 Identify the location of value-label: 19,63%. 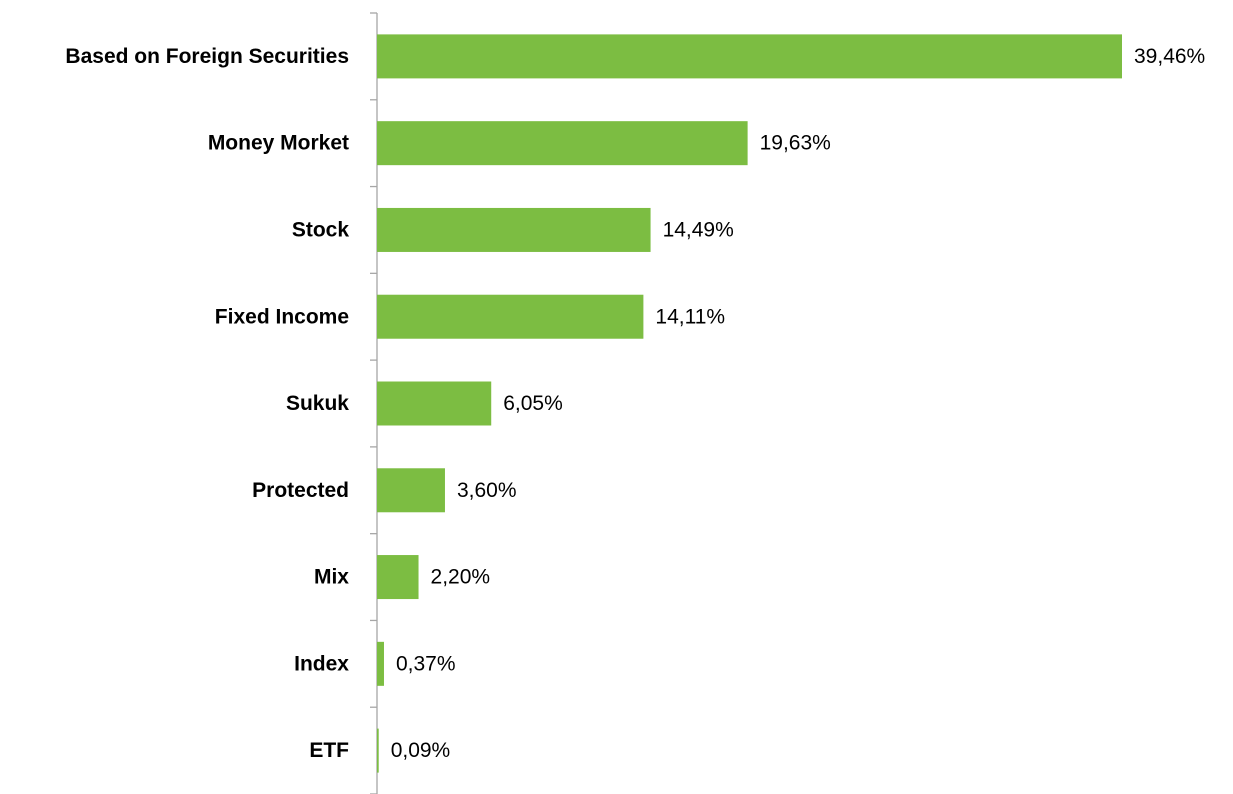
(795, 143).